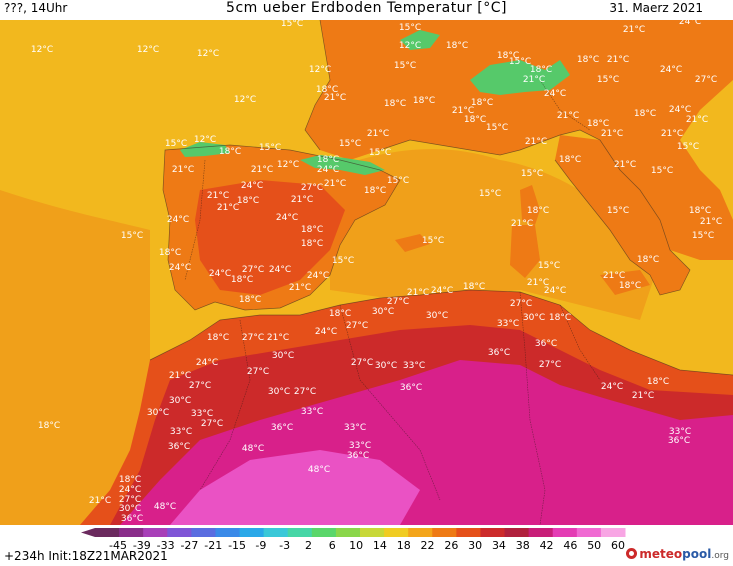  What do you see at coordinates (520, 77) in the screenshot?
I see `alps-snow` at bounding box center [520, 77].